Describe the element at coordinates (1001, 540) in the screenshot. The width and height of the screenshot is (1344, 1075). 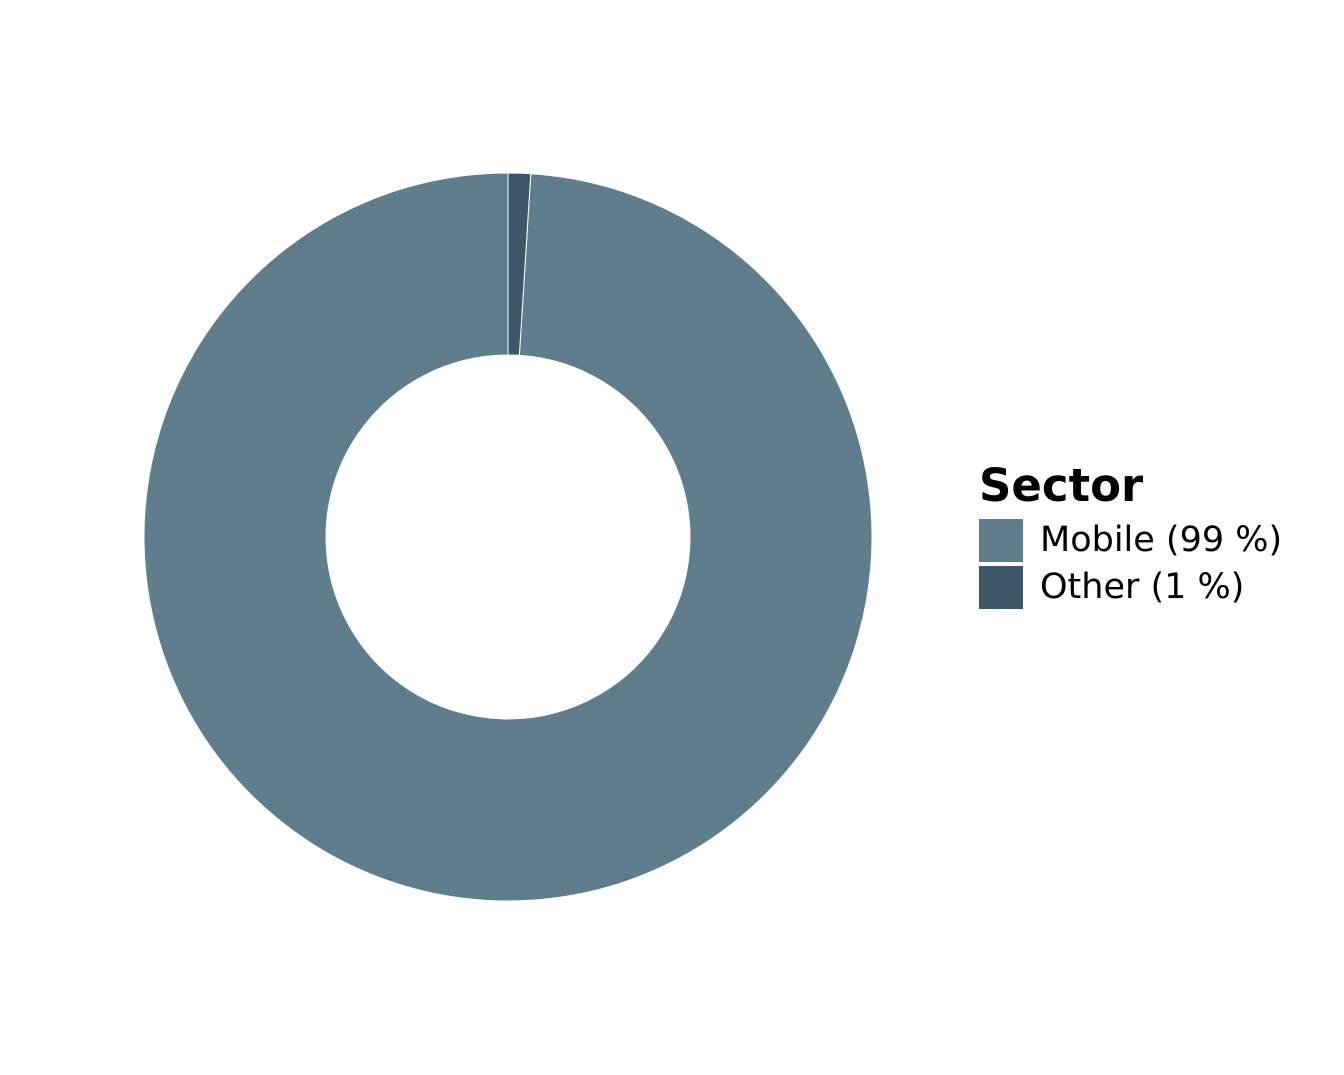
I see `legend-swatch-mobile` at that location.